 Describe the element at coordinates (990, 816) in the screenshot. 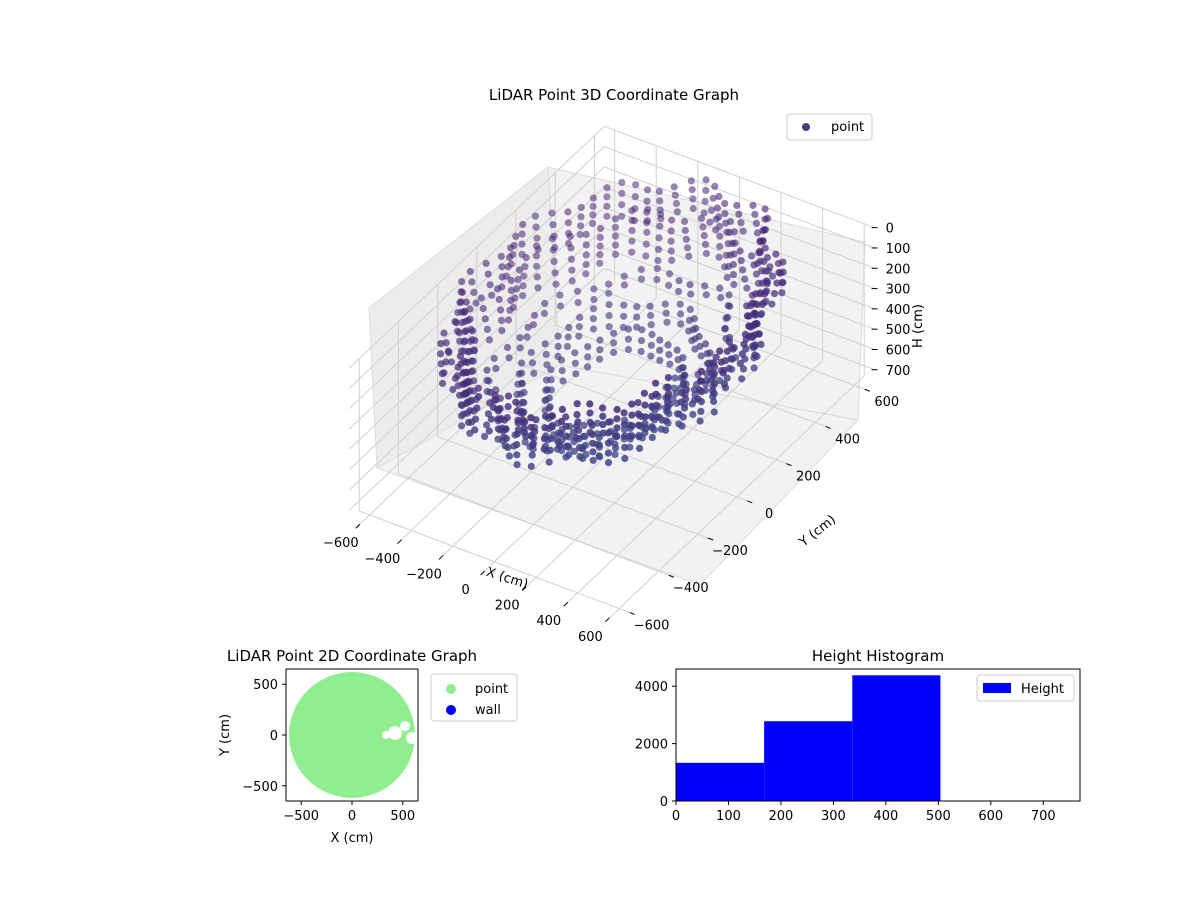

I see `tick-label-x-hist: 600` at that location.